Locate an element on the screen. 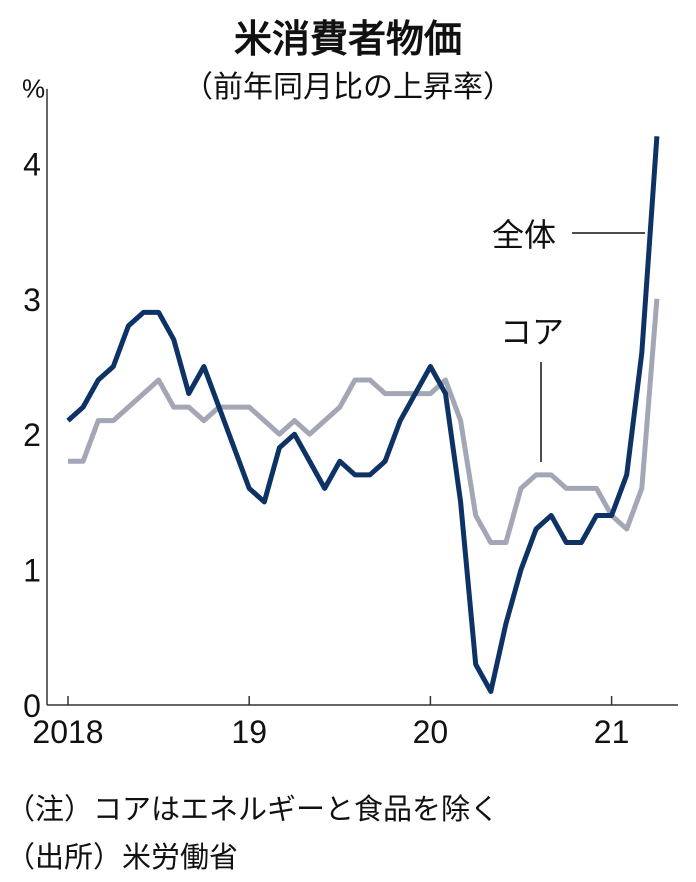 This screenshot has width=696, height=882. source: （出所）米労働省 is located at coordinates (122, 857).